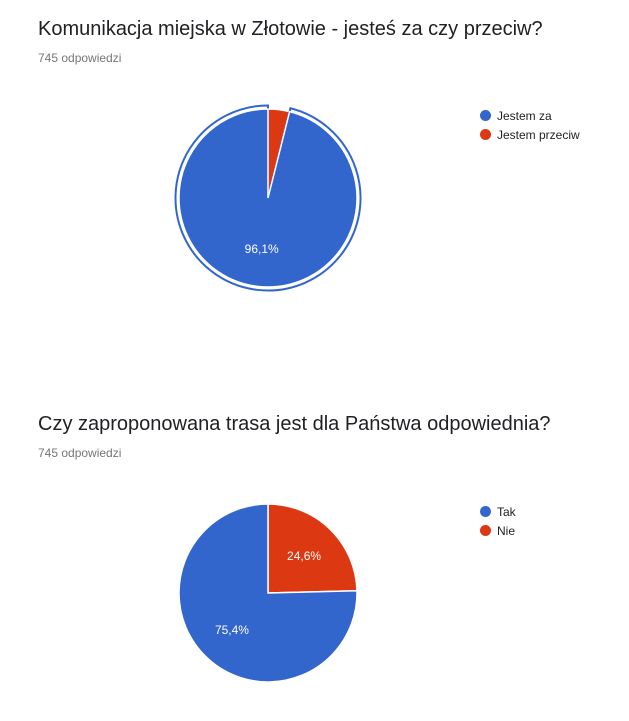 The image size is (629, 721). I want to click on pie-slice-jestem-za, so click(268, 198).